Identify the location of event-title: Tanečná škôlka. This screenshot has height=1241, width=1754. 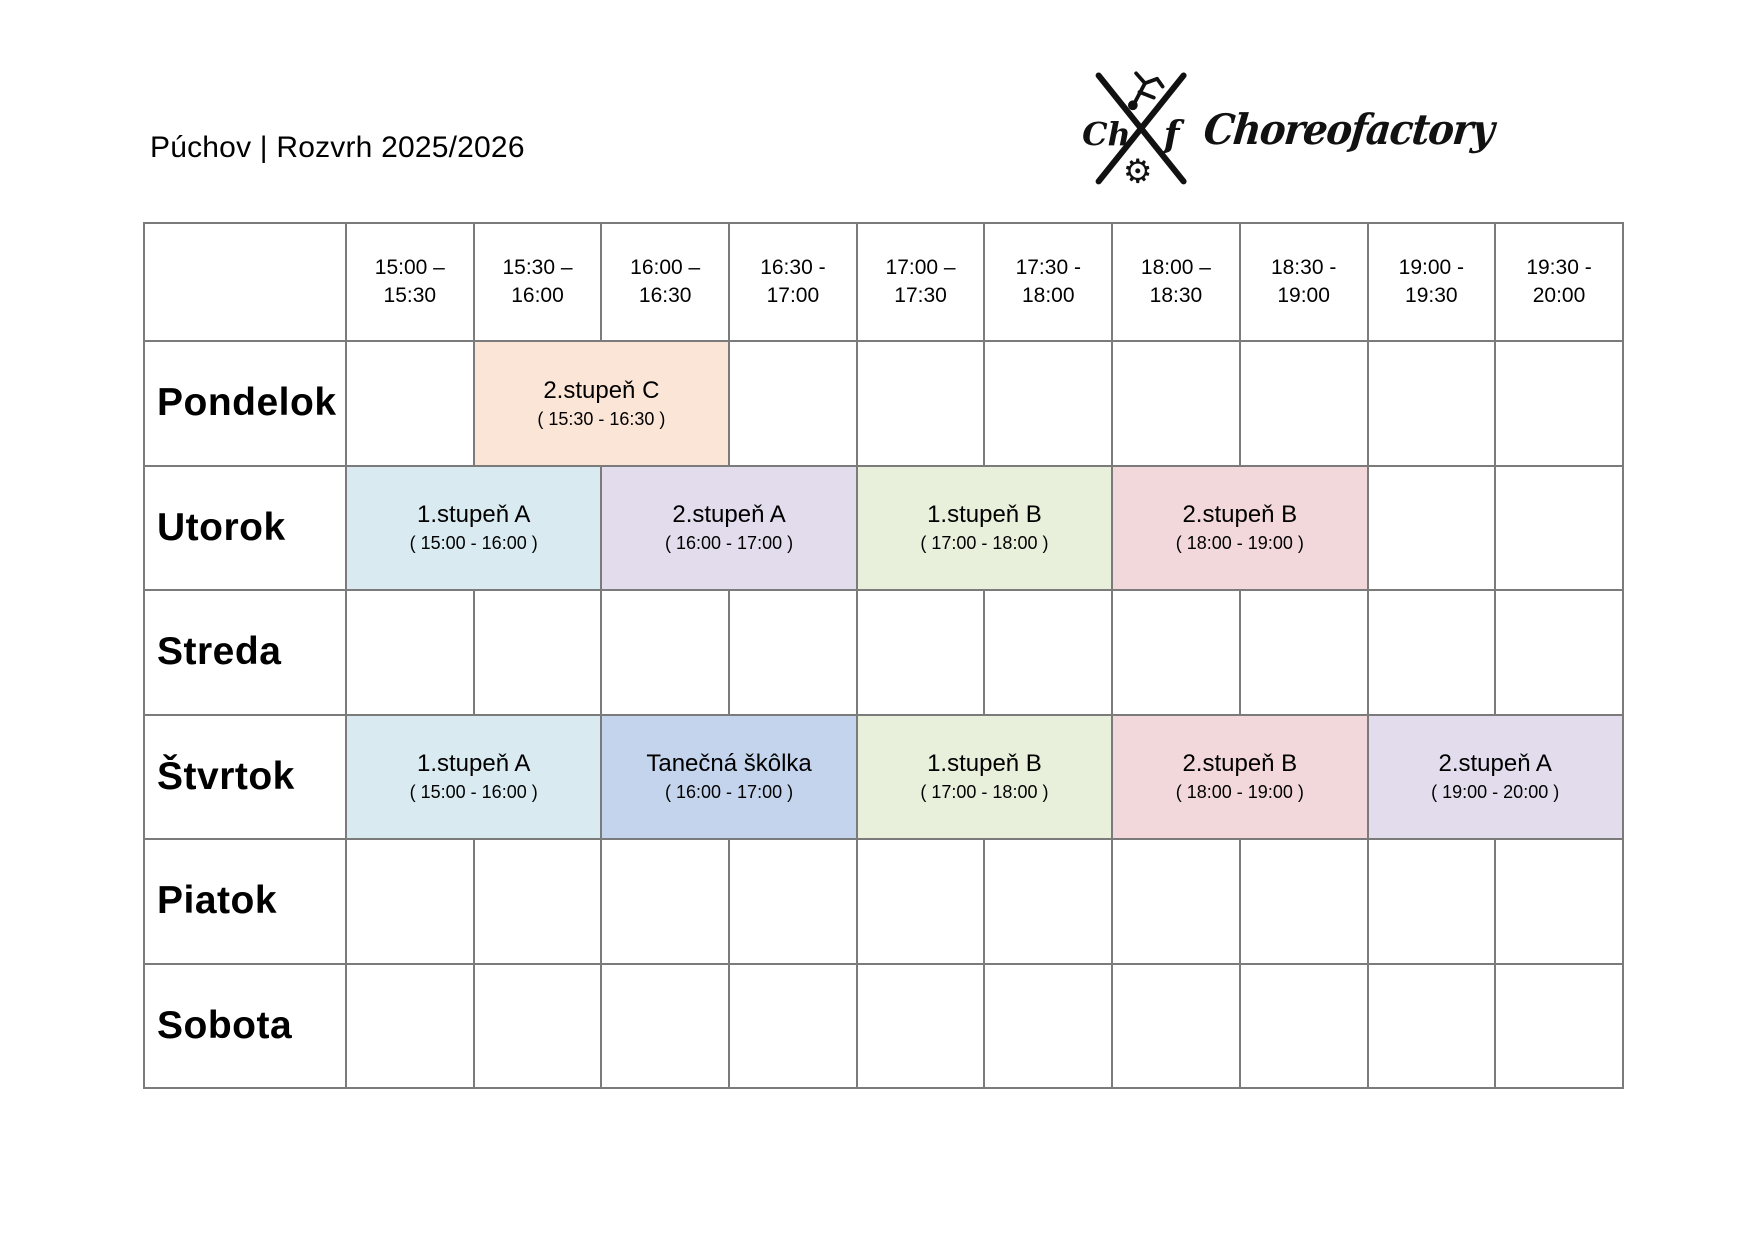
(729, 764).